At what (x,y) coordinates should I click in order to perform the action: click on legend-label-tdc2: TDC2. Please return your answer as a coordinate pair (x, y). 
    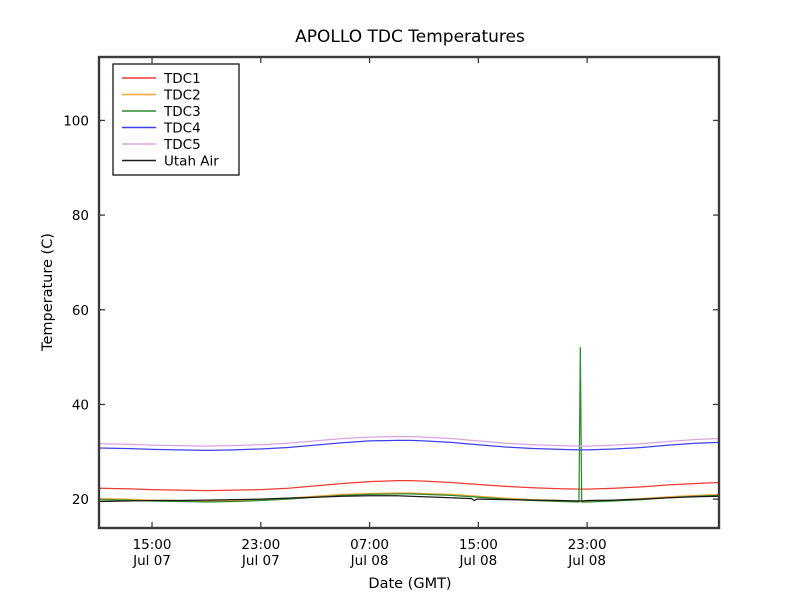
    Looking at the image, I should click on (182, 96).